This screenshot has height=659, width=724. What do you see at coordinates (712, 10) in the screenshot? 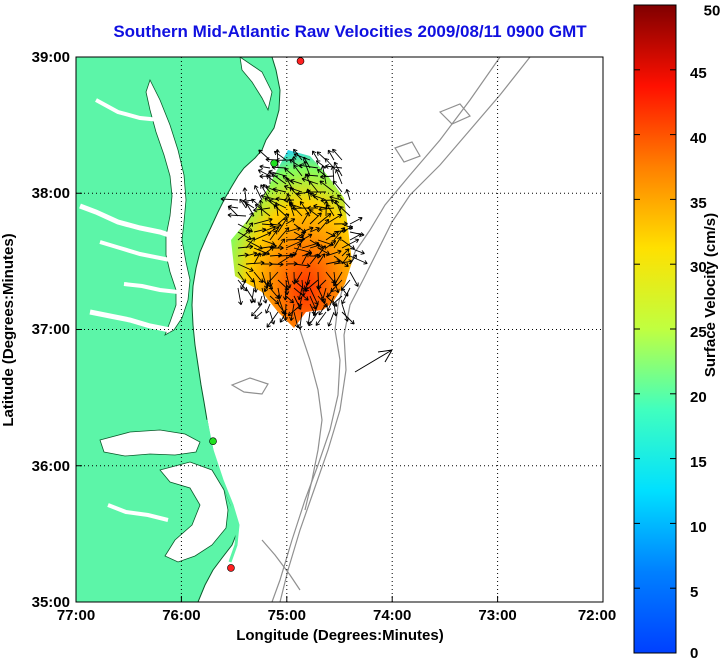
I see `colorbar-tick-label: 50` at bounding box center [712, 10].